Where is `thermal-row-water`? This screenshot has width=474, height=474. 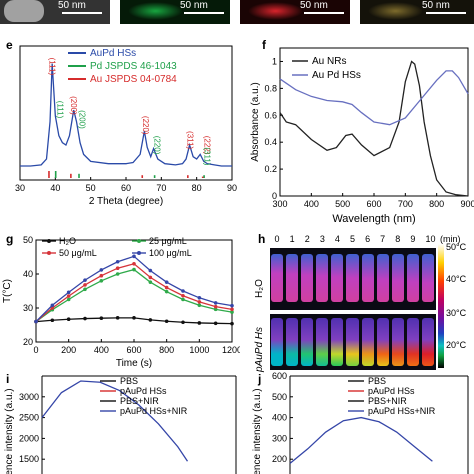
thermal-row-water is located at coordinates (353, 279).